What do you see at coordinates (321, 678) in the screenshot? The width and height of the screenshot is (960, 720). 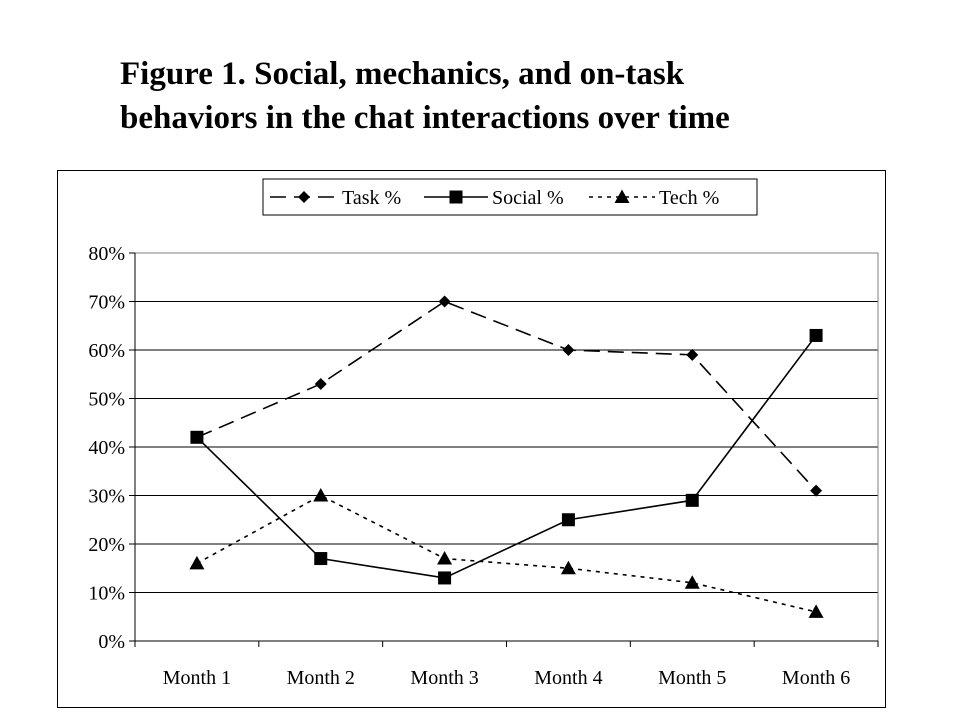 I see `x-tick-label: Month 2` at bounding box center [321, 678].